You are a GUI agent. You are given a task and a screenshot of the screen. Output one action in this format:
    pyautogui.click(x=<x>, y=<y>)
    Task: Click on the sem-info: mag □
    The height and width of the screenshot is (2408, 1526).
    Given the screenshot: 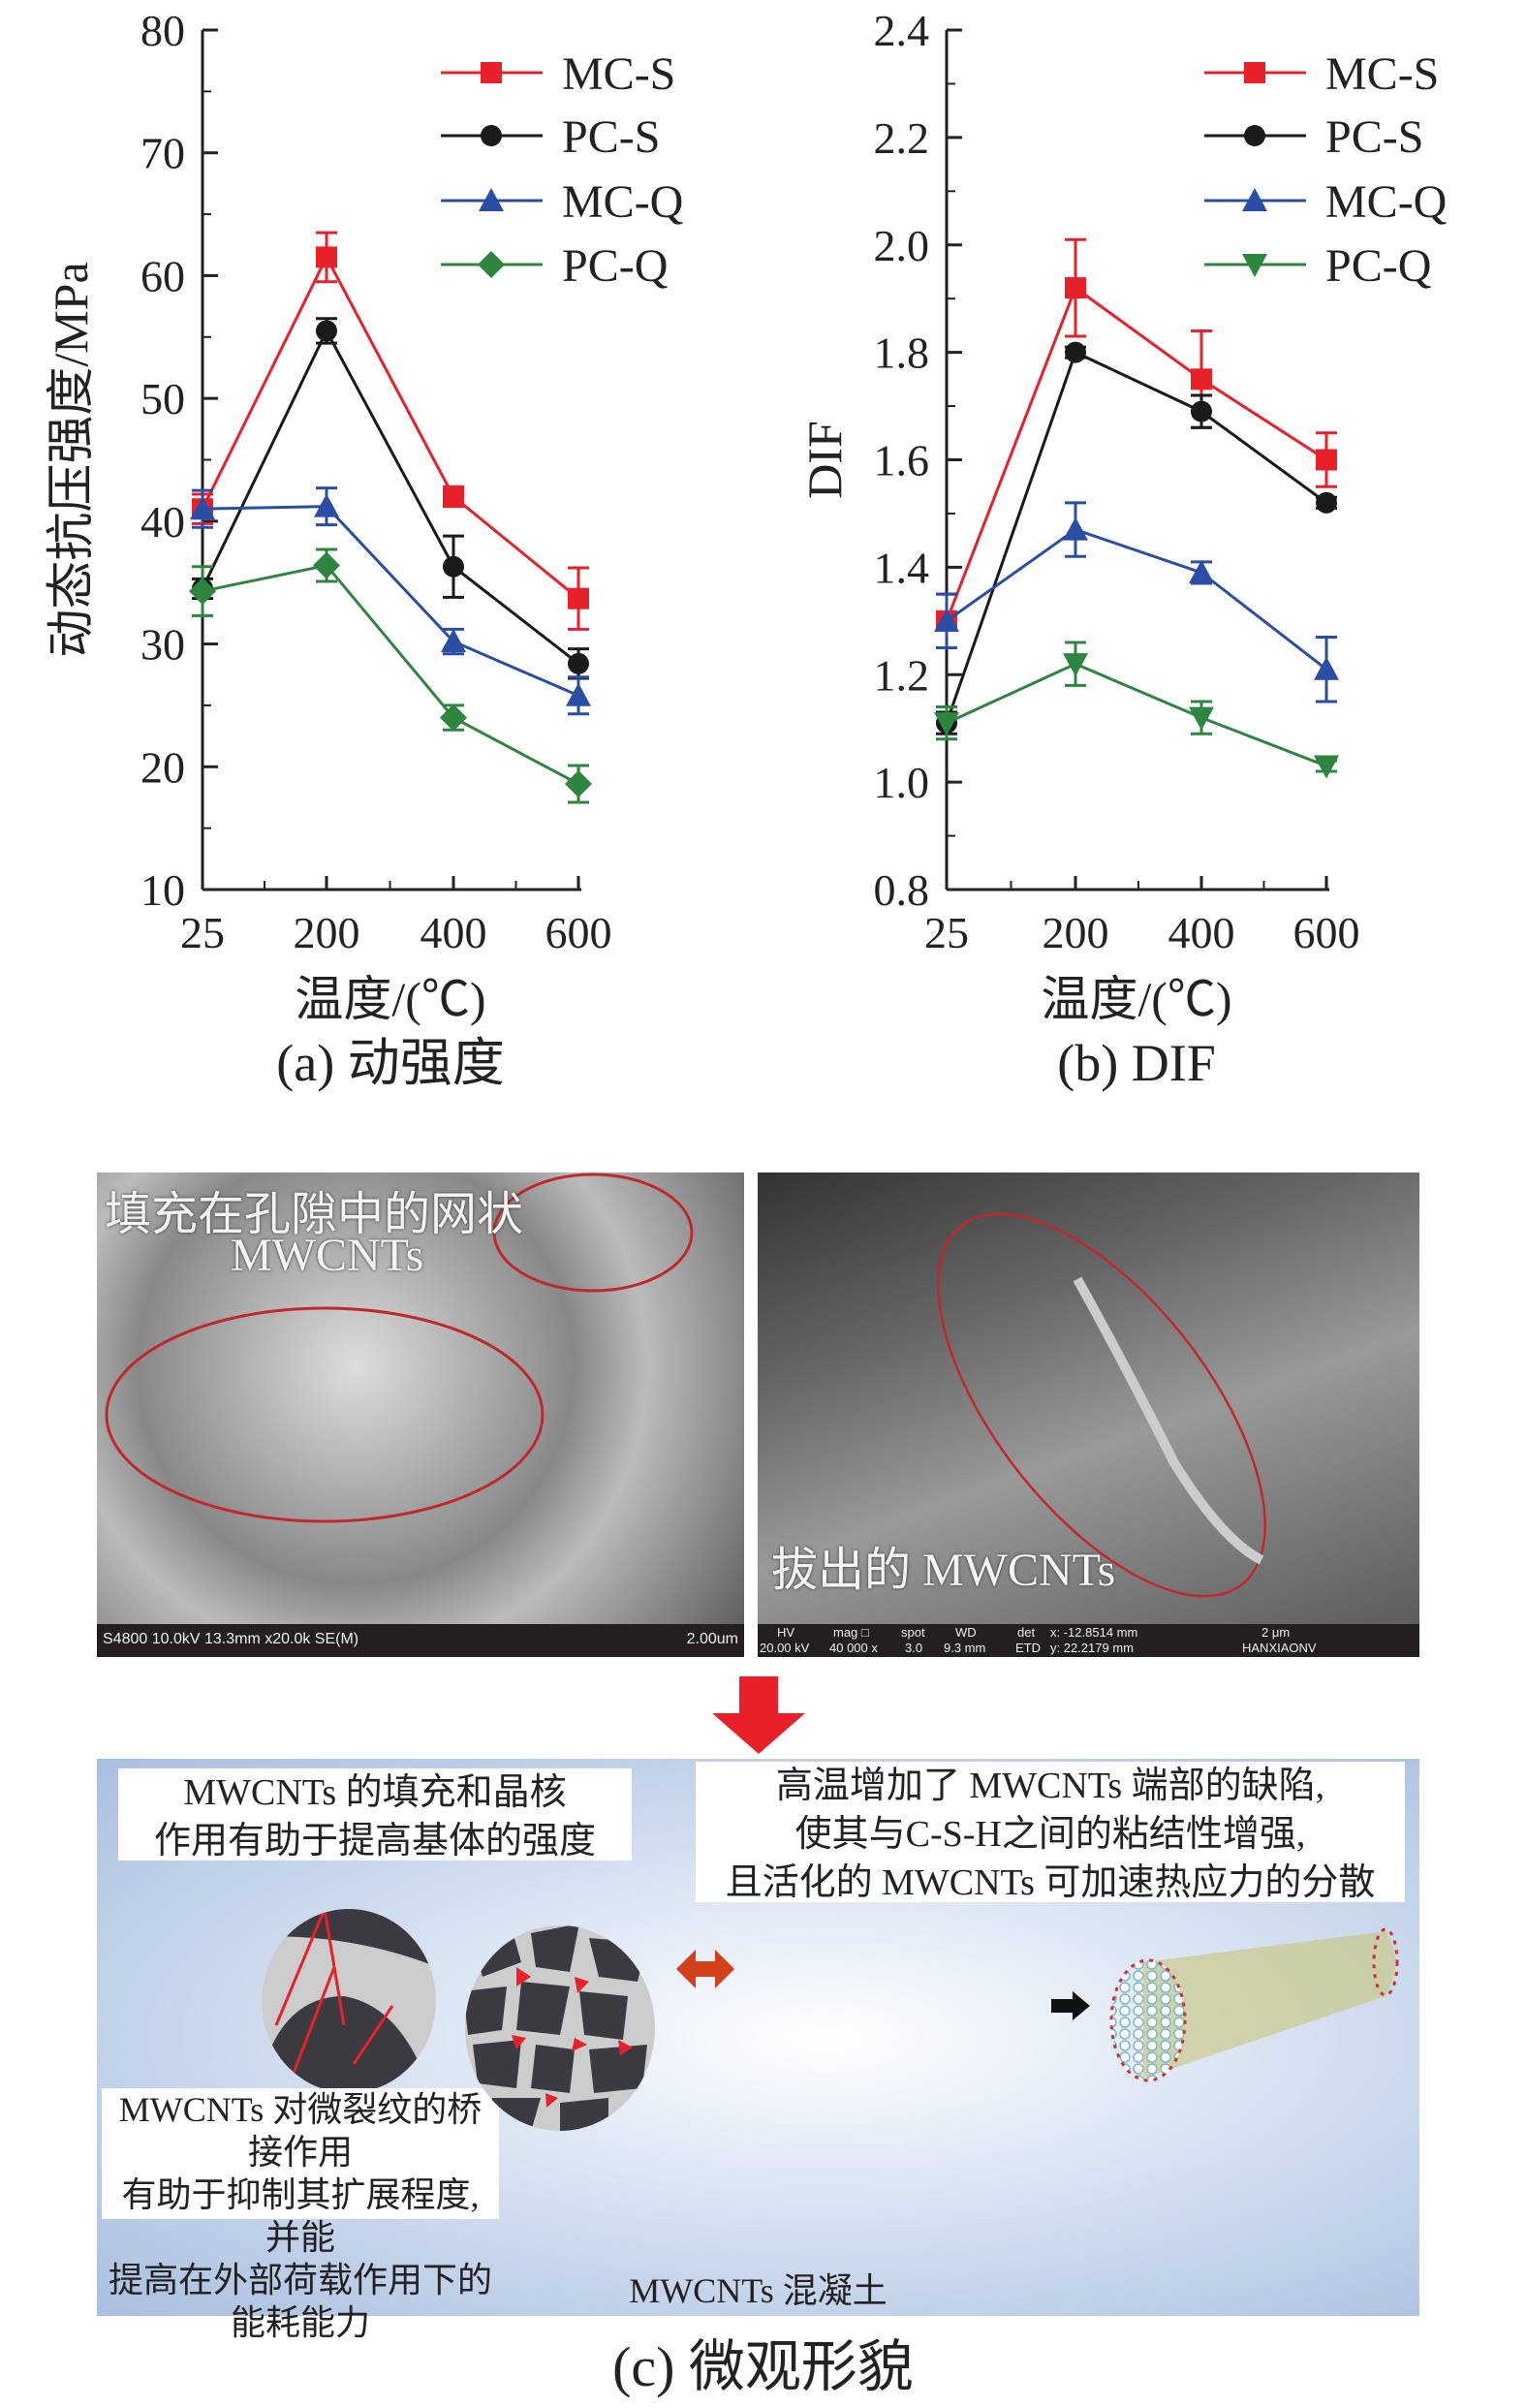 What is the action you would take?
    pyautogui.click(x=851, y=1633)
    